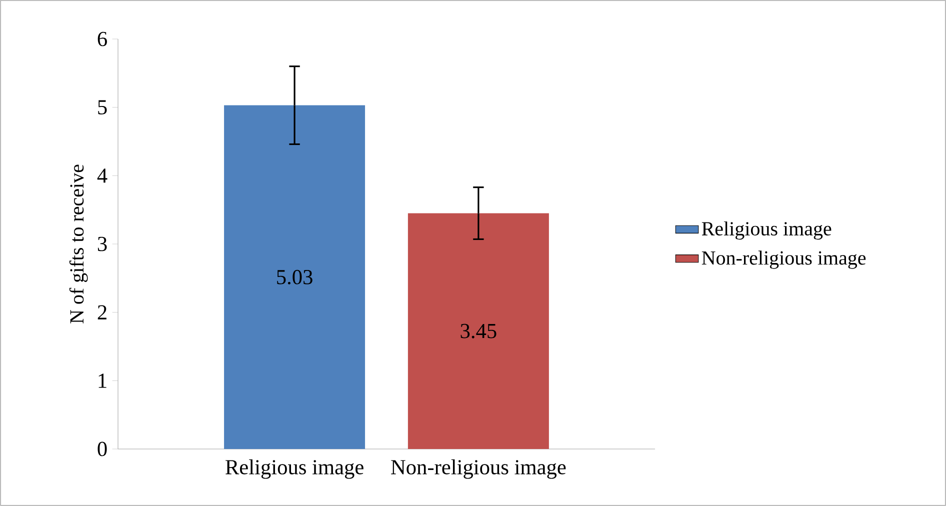 The width and height of the screenshot is (946, 506). What do you see at coordinates (767, 230) in the screenshot?
I see `legend-label: Religious image` at bounding box center [767, 230].